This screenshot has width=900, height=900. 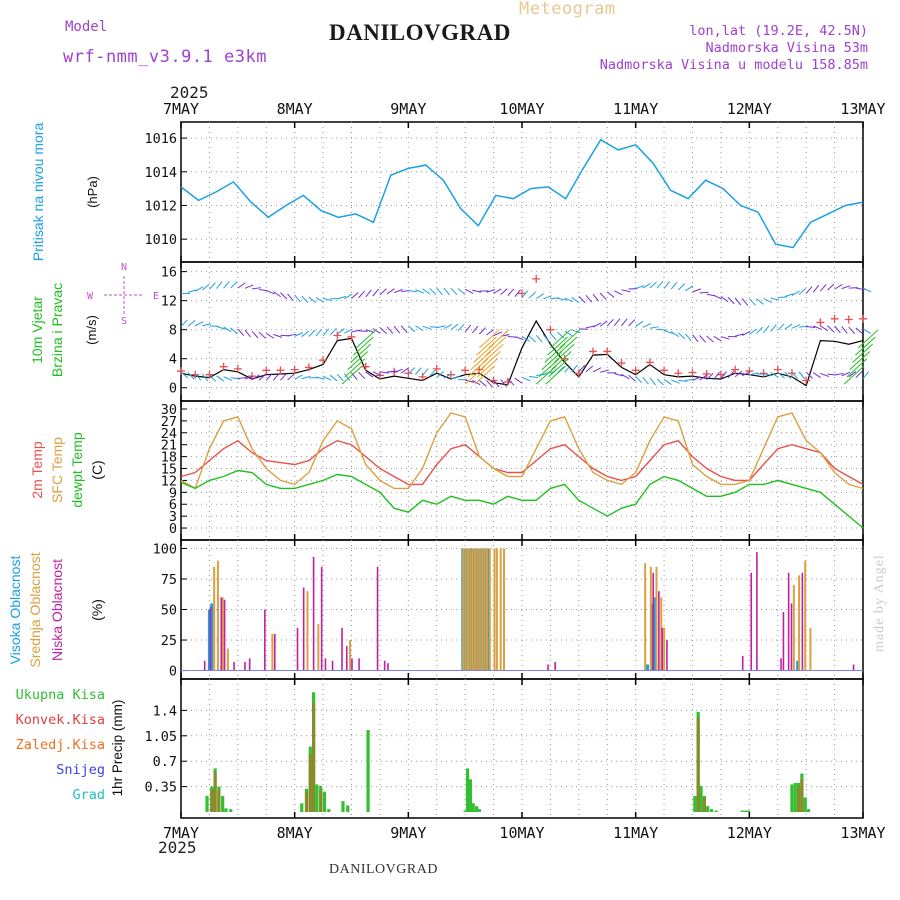 What do you see at coordinates (635, 833) in the screenshot?
I see `x-tick-label-bottom: 11MAY` at bounding box center [635, 833].